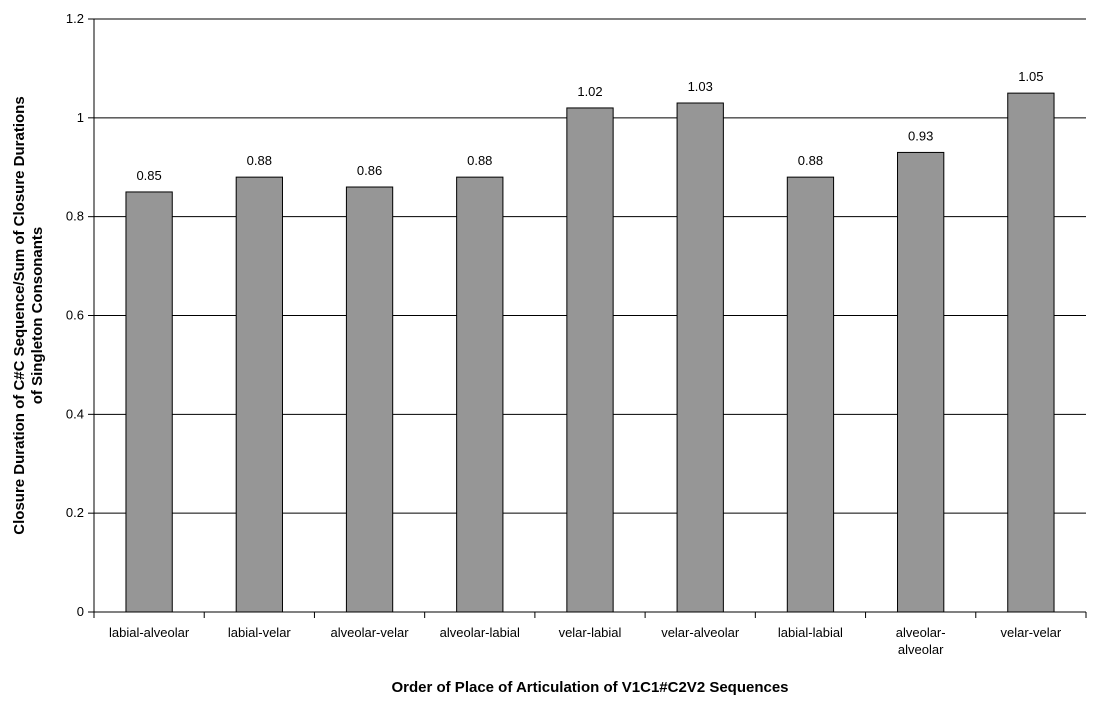  What do you see at coordinates (75, 512) in the screenshot?
I see `y-tick-label: 0.2` at bounding box center [75, 512].